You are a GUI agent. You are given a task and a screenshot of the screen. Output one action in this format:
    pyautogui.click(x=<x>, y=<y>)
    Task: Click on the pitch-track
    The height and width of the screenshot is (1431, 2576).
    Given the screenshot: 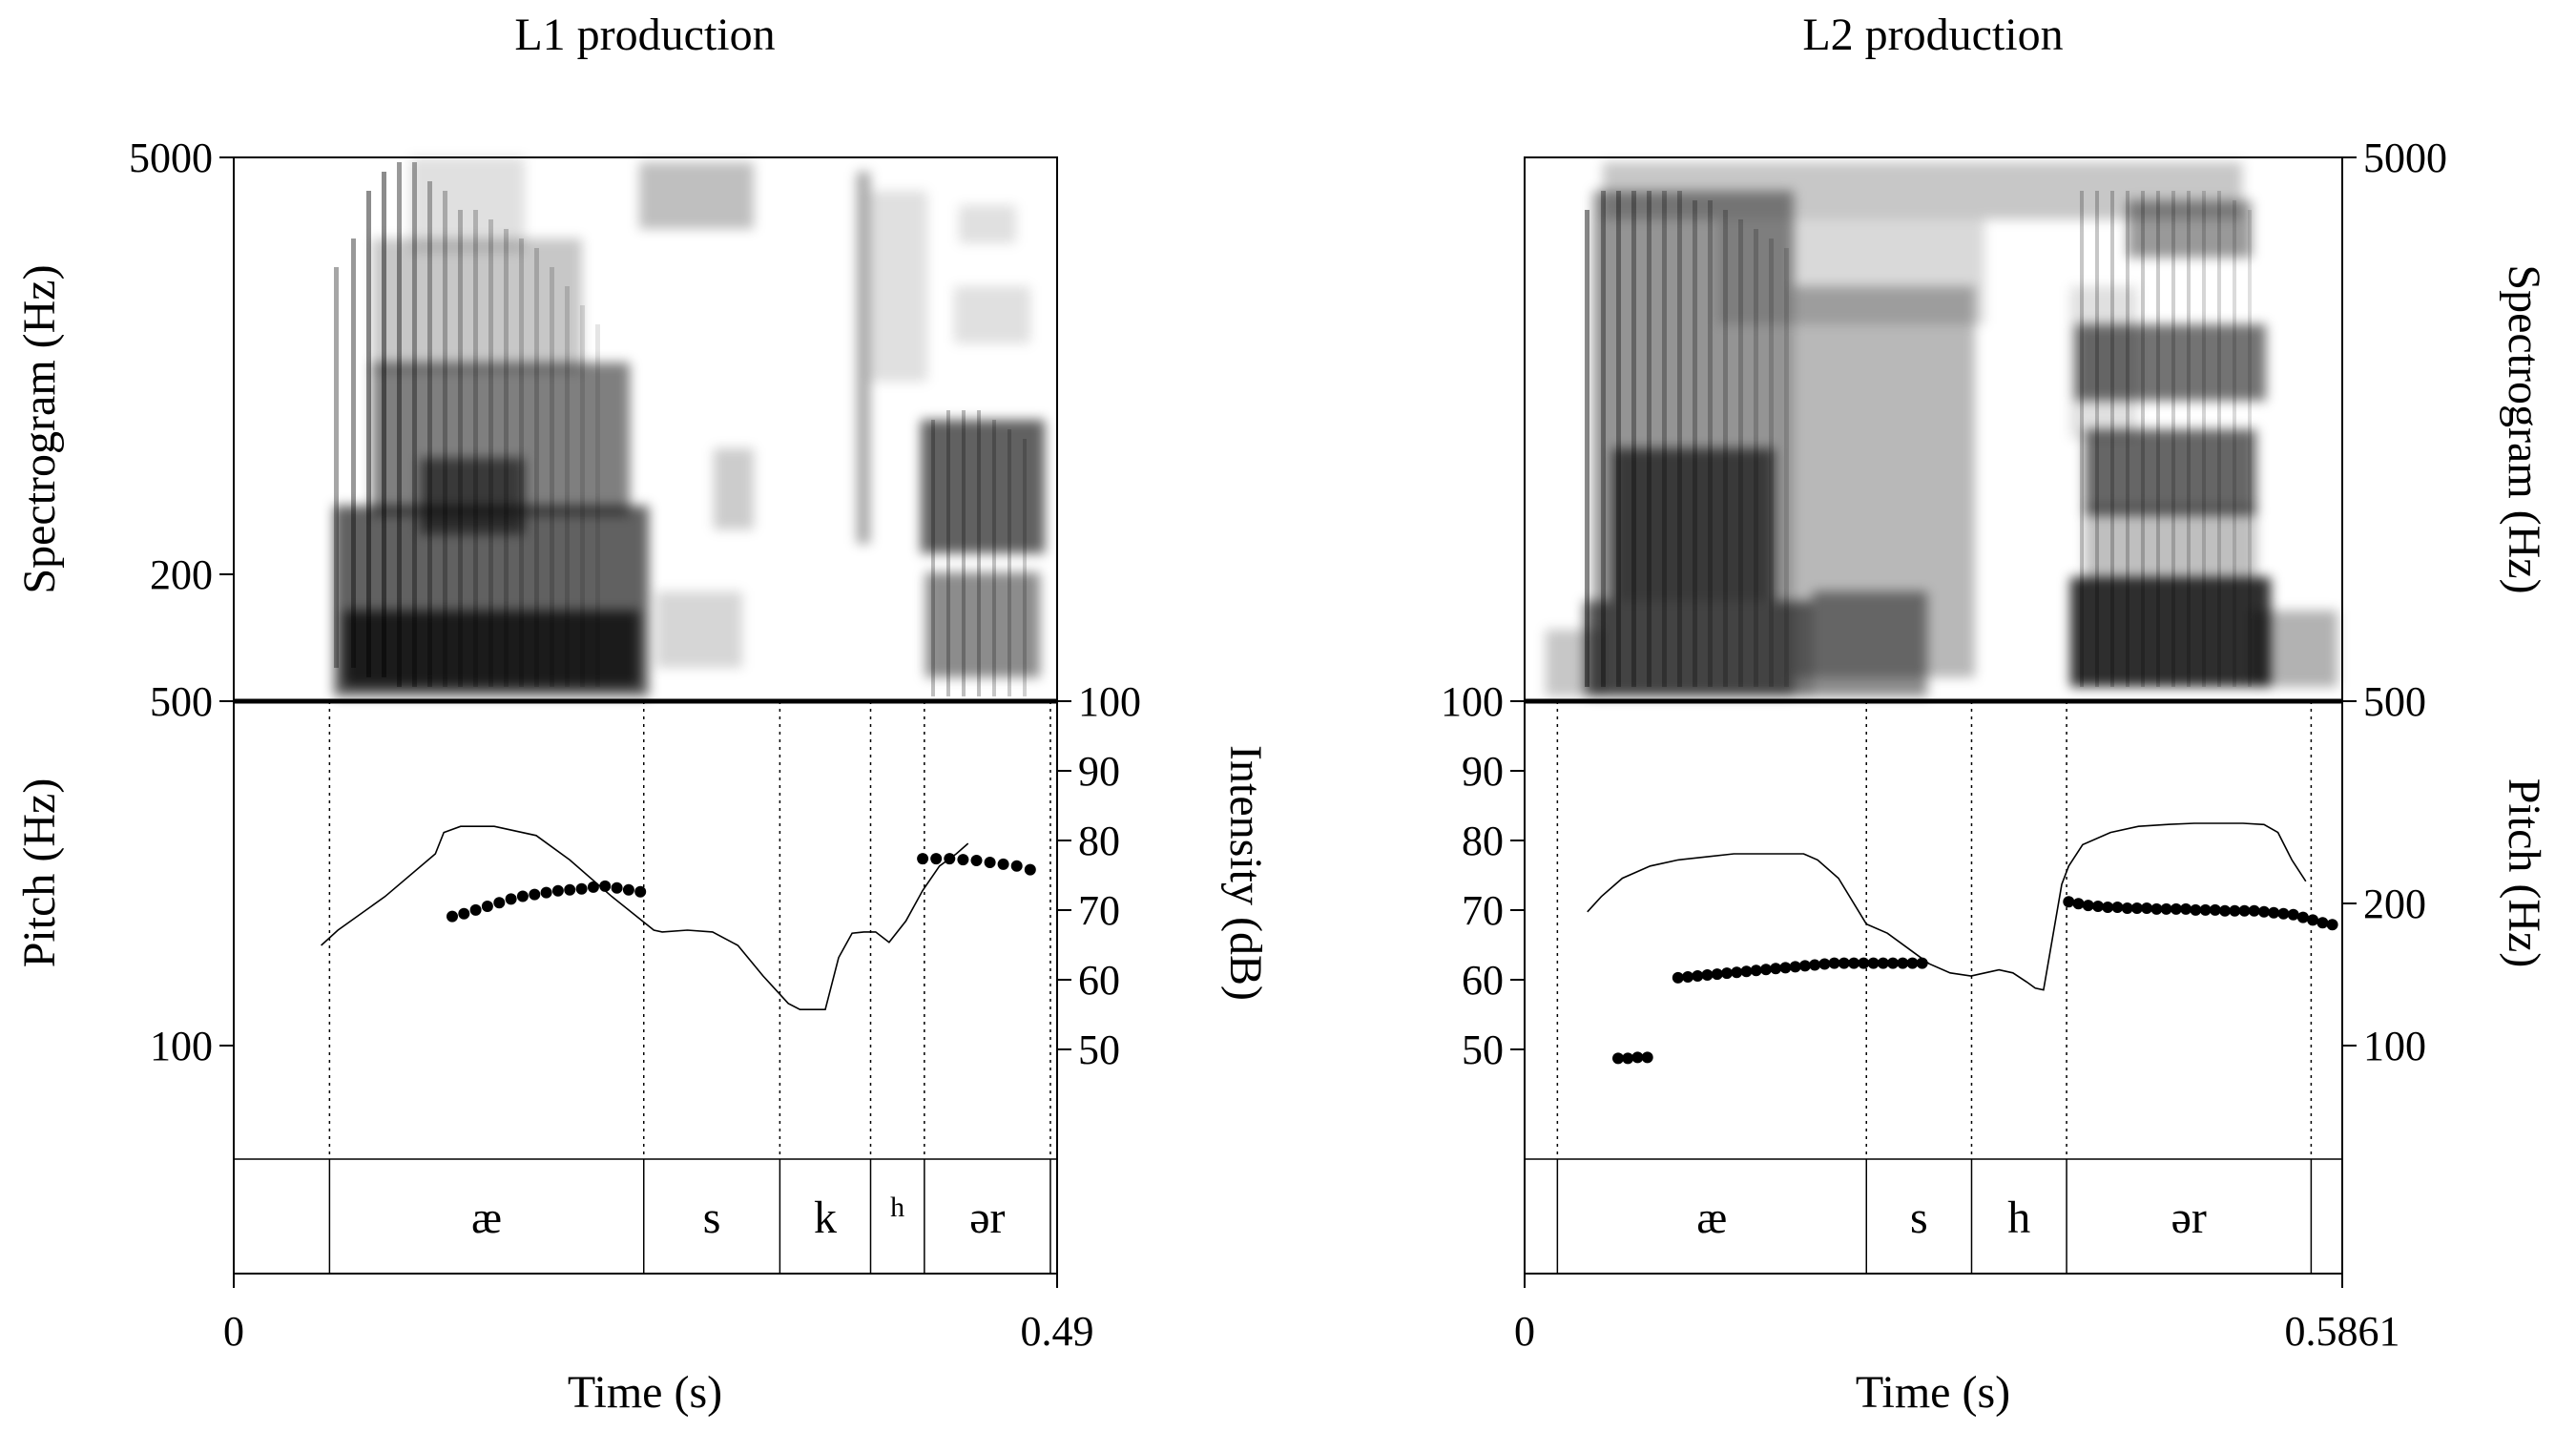 What is the action you would take?
    pyautogui.click(x=741, y=888)
    